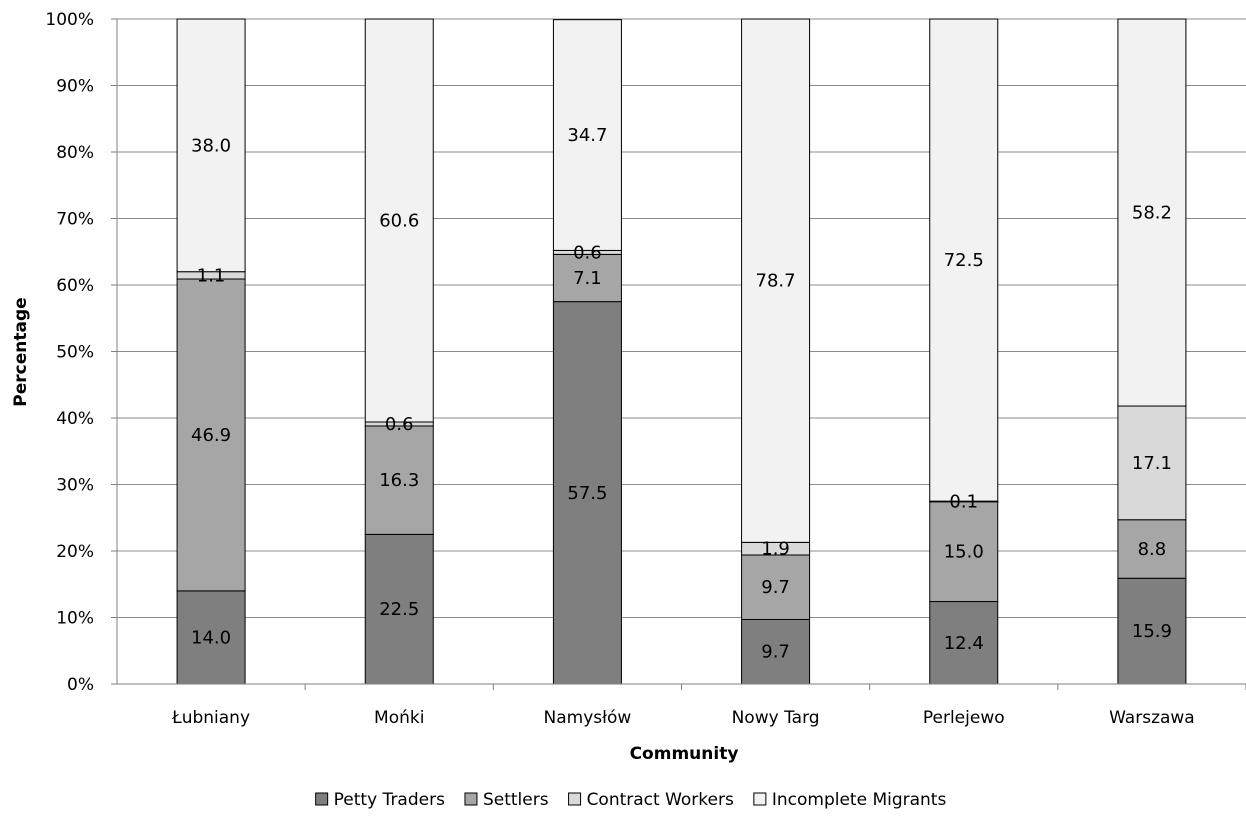 The width and height of the screenshot is (1246, 822). I want to click on data-label: 60.6, so click(399, 220).